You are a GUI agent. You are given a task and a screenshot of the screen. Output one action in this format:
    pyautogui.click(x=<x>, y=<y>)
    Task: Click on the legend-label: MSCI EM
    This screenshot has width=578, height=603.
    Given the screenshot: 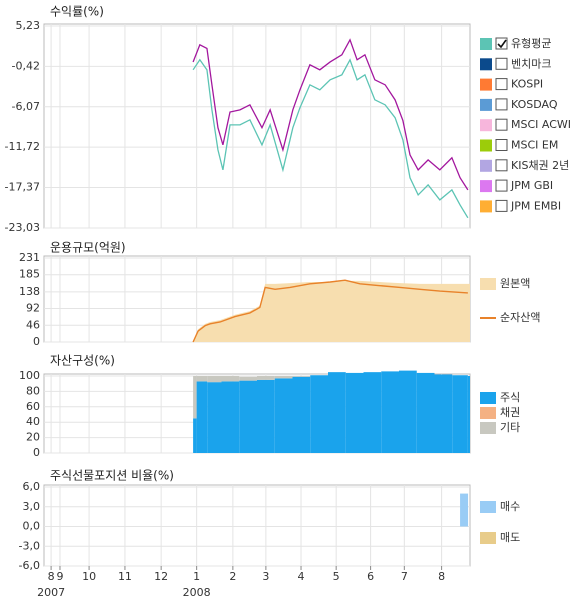 What is the action you would take?
    pyautogui.click(x=534, y=145)
    